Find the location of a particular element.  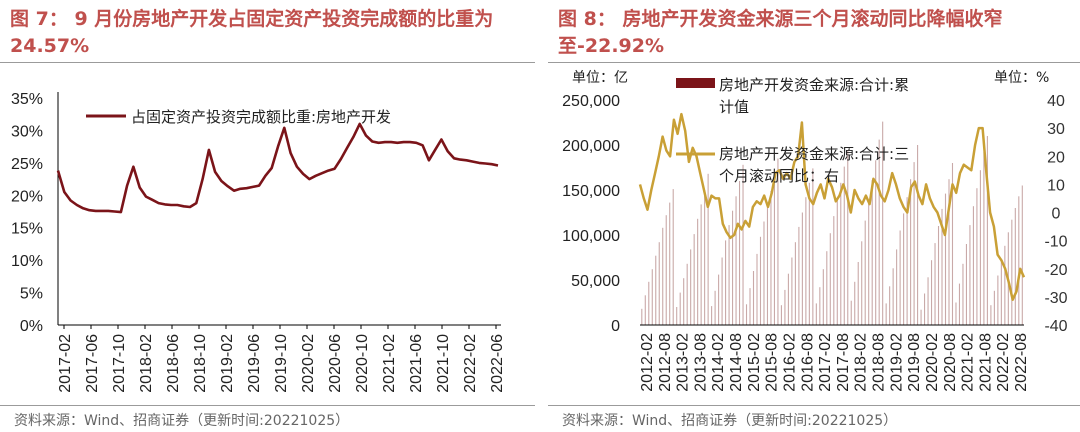

right-right-y-tick-label: -30 is located at coordinates (1055, 298).